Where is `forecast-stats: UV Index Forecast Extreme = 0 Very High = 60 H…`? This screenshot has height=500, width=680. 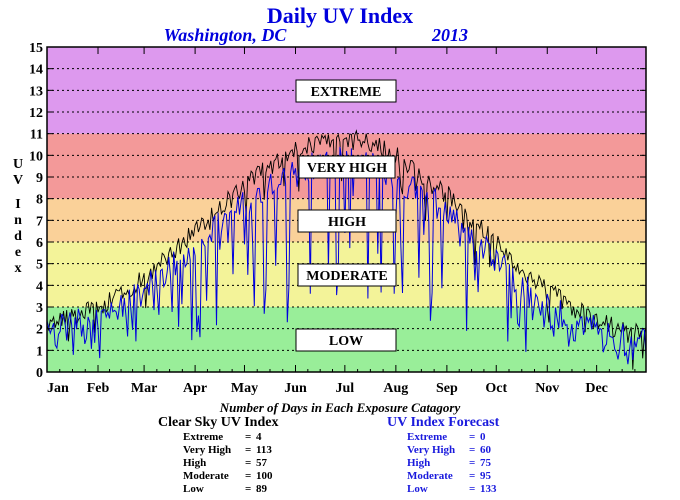
forecast-stats: UV Index Forecast Extreme = 0 Very High = 60 H… is located at coordinates (443, 455).